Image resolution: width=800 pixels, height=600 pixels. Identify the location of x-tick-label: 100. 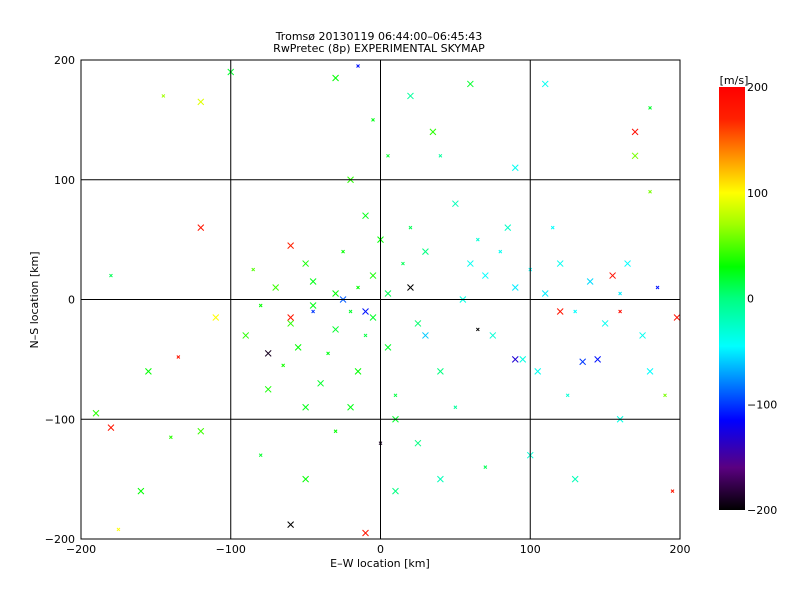
(530, 549).